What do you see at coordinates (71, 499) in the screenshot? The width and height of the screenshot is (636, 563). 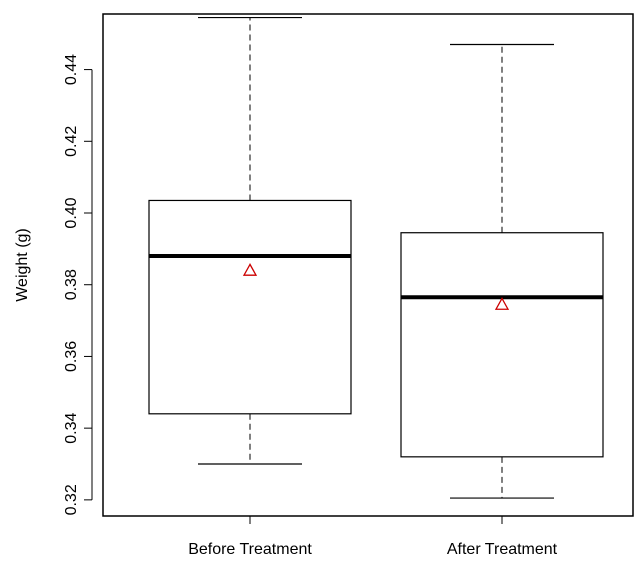 I see `y-tick-label: 0.32` at bounding box center [71, 499].